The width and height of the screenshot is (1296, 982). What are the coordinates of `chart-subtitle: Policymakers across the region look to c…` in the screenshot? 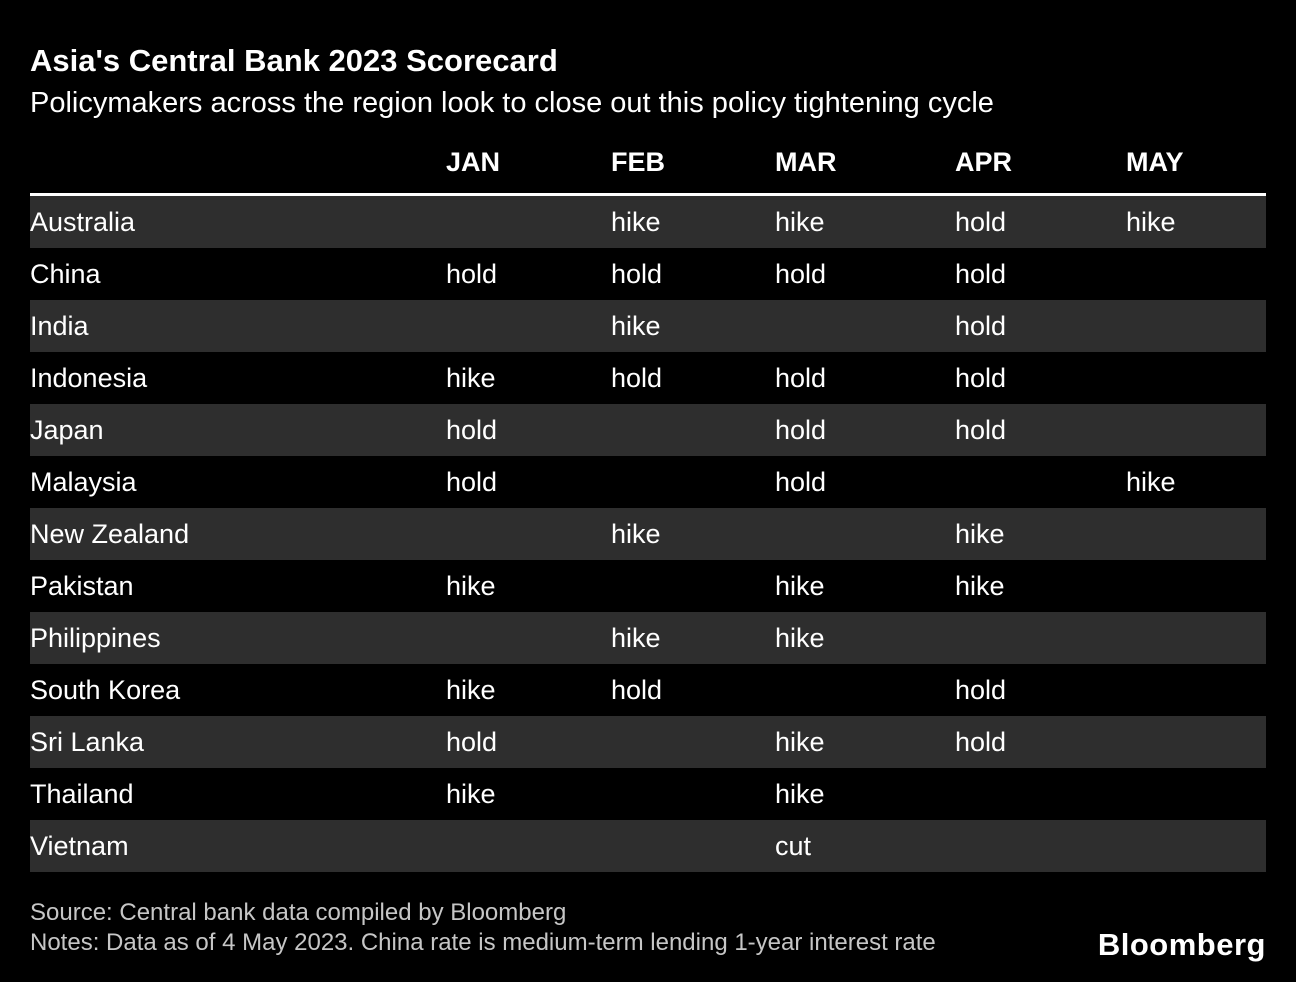 It's located at (512, 103).